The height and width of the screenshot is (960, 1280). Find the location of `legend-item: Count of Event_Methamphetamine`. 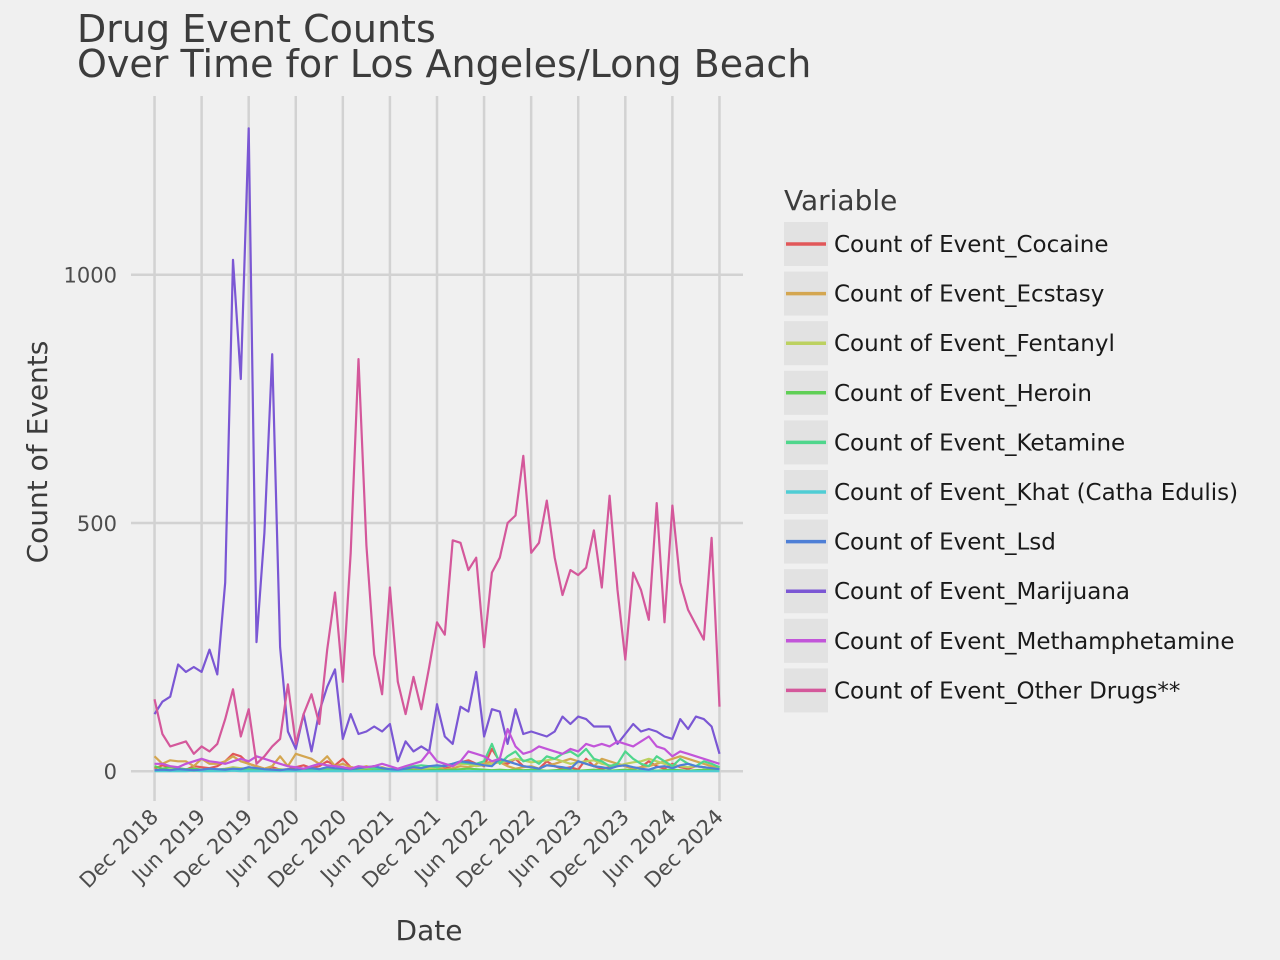

legend-item: Count of Event_Methamphetamine is located at coordinates (1009, 640).